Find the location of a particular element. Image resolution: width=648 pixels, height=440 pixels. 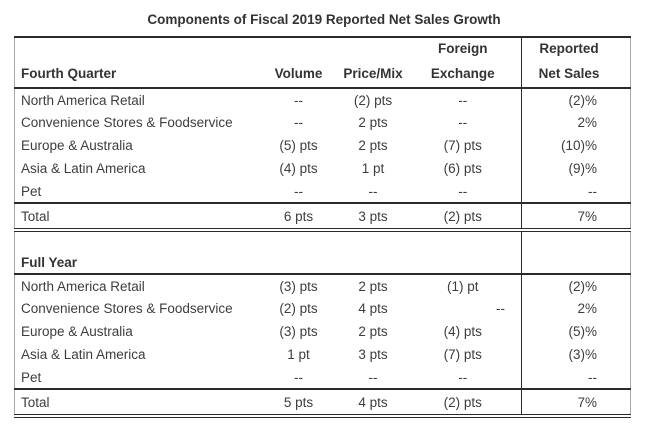

net-sales-cell: (3)% is located at coordinates (576, 354).